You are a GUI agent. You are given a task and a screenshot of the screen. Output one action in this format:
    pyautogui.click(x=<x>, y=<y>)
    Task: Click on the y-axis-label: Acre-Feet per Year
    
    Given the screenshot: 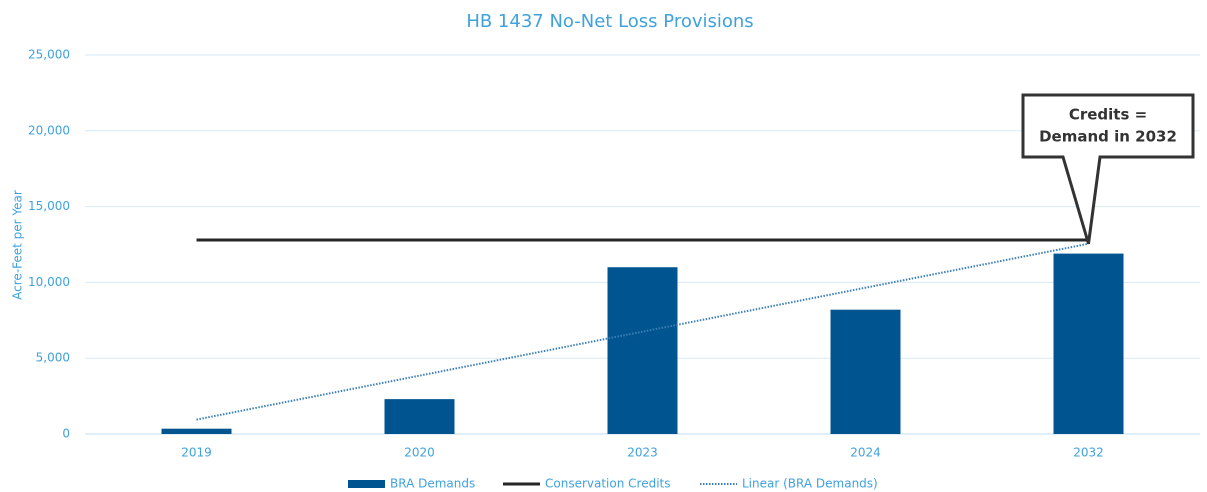 What is the action you would take?
    pyautogui.click(x=18, y=245)
    